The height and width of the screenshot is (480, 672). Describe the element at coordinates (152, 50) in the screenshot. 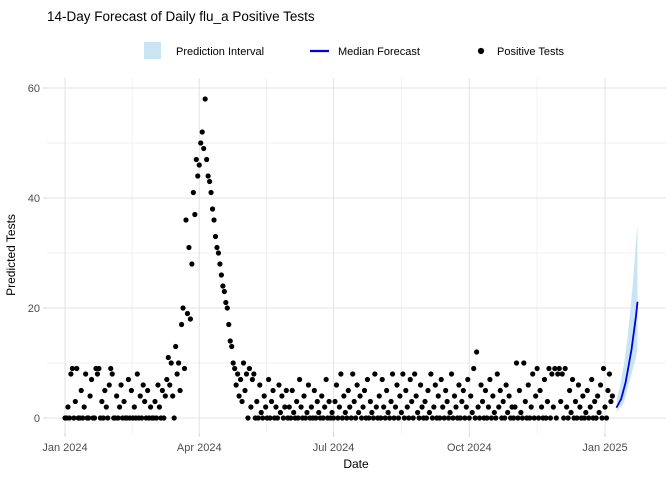

I see `prediction-interval-swatch-icon` at that location.